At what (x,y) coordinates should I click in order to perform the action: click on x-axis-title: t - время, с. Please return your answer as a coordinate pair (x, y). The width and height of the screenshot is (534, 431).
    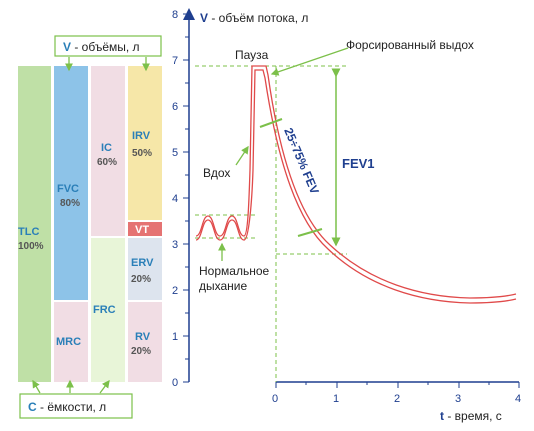
    Looking at the image, I should click on (471, 416).